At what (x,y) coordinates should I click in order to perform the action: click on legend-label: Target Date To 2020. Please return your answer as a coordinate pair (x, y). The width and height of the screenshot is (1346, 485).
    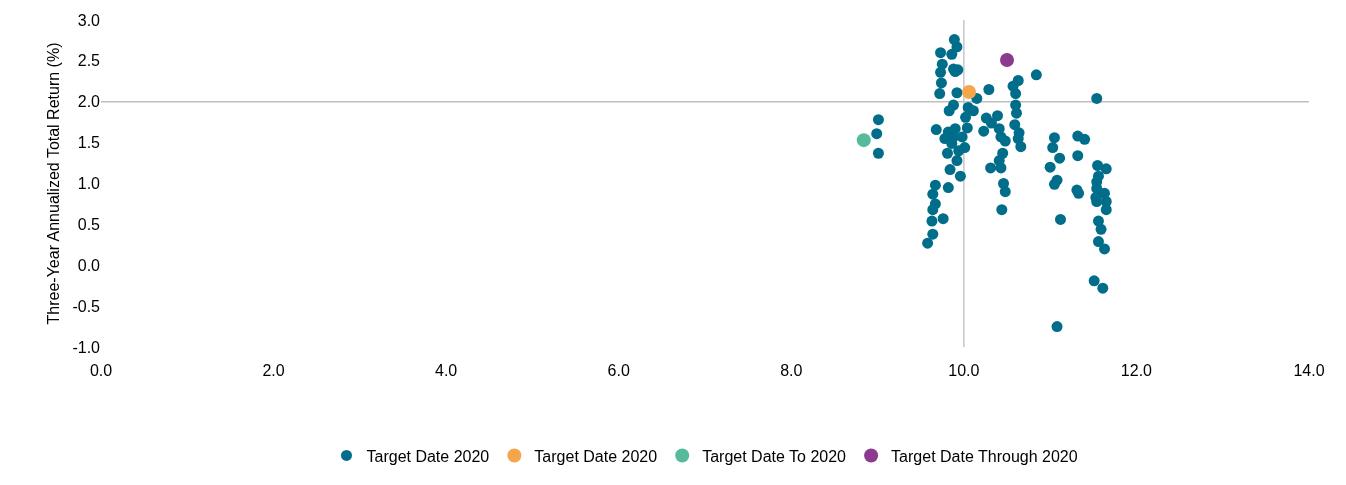
    Looking at the image, I should click on (774, 456).